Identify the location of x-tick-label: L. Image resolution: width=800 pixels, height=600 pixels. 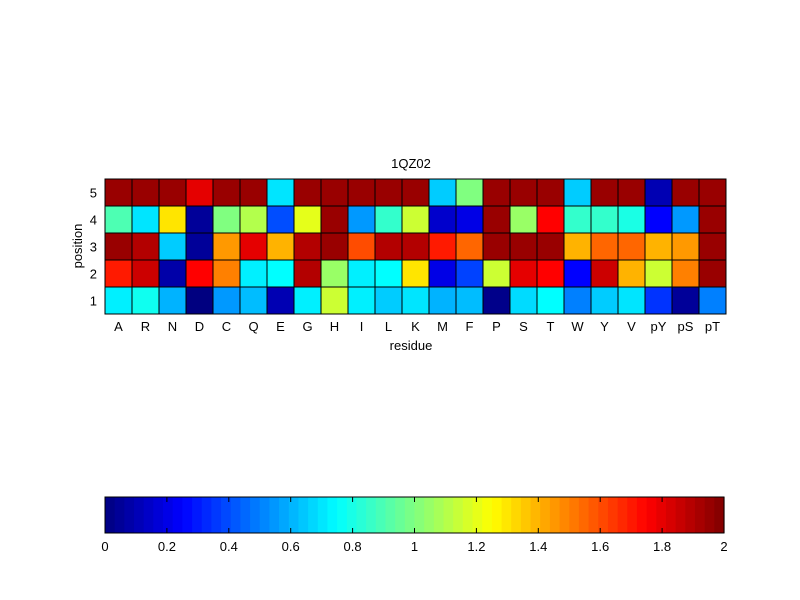
(388, 326).